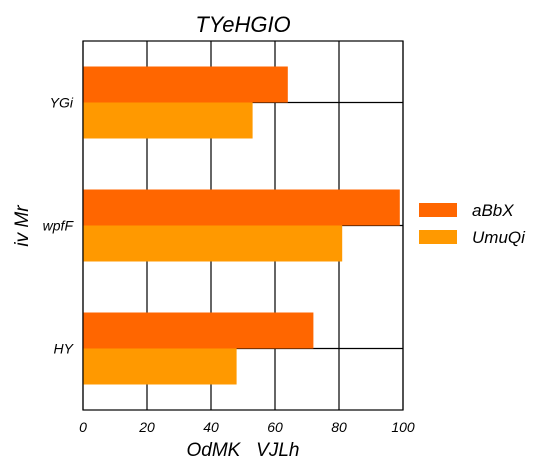 This screenshot has height=474, width=553. I want to click on y-axis-ticks: YGi wpfF HY, so click(59, 226).